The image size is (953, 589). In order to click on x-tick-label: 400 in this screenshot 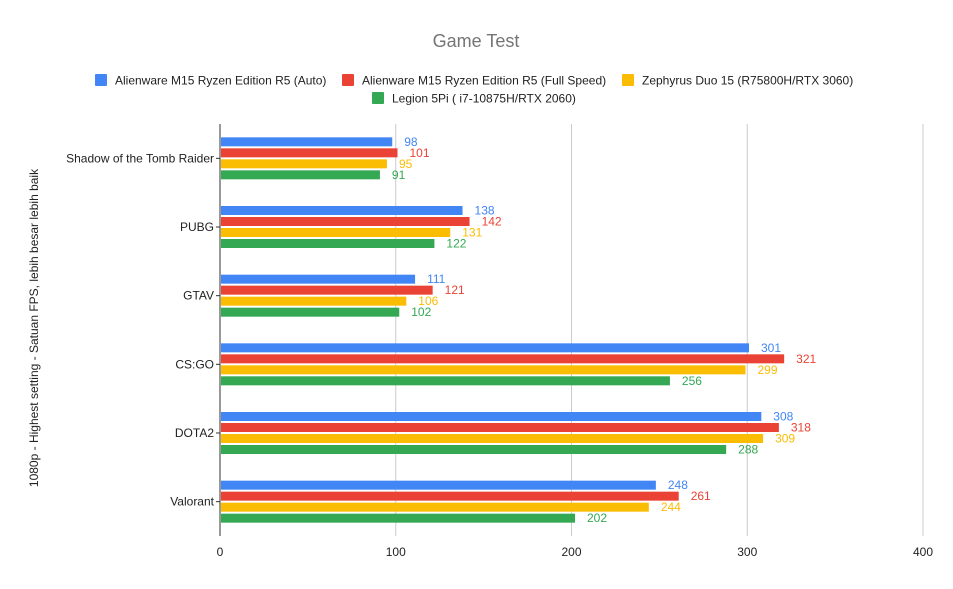, I will do `click(923, 552)`.